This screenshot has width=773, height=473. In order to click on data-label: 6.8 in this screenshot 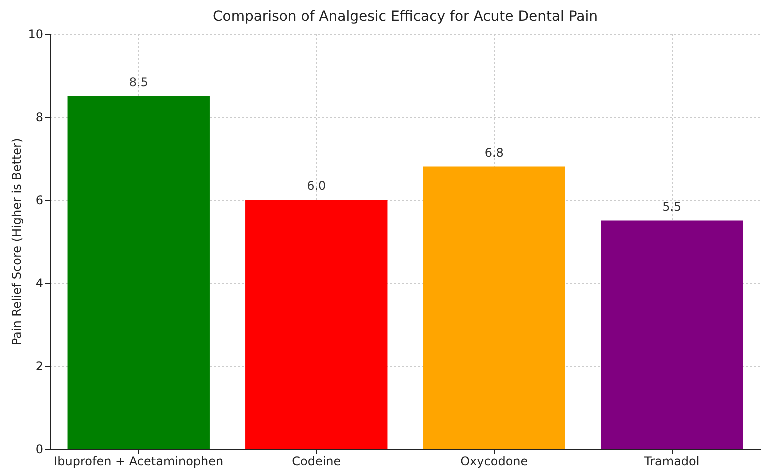, I will do `click(494, 153)`.